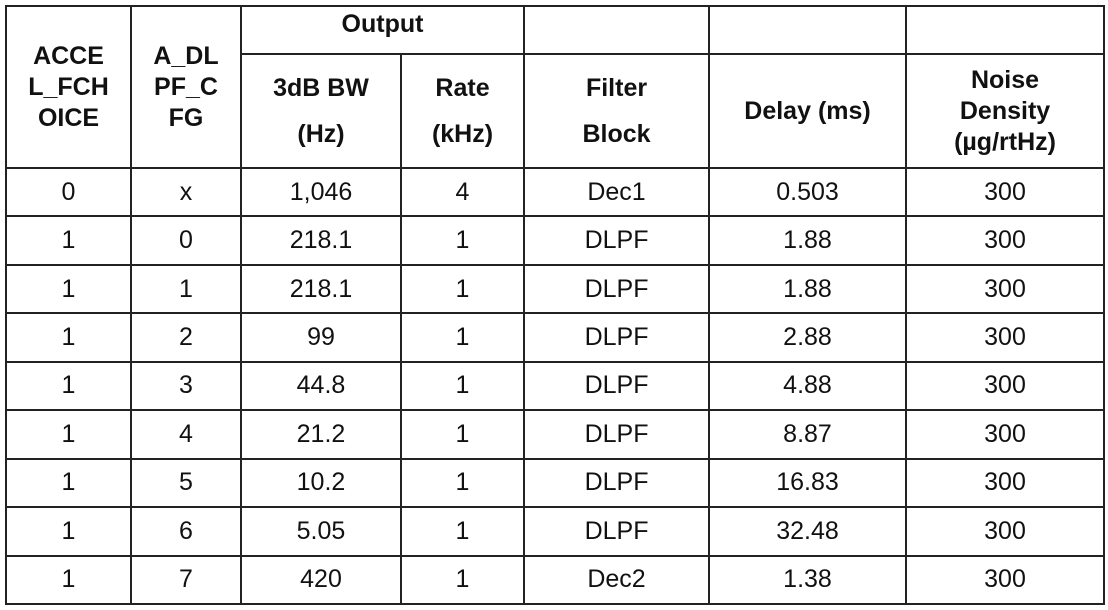 The width and height of the screenshot is (1108, 610). What do you see at coordinates (1005, 79) in the screenshot?
I see `header-text-line: Noise` at bounding box center [1005, 79].